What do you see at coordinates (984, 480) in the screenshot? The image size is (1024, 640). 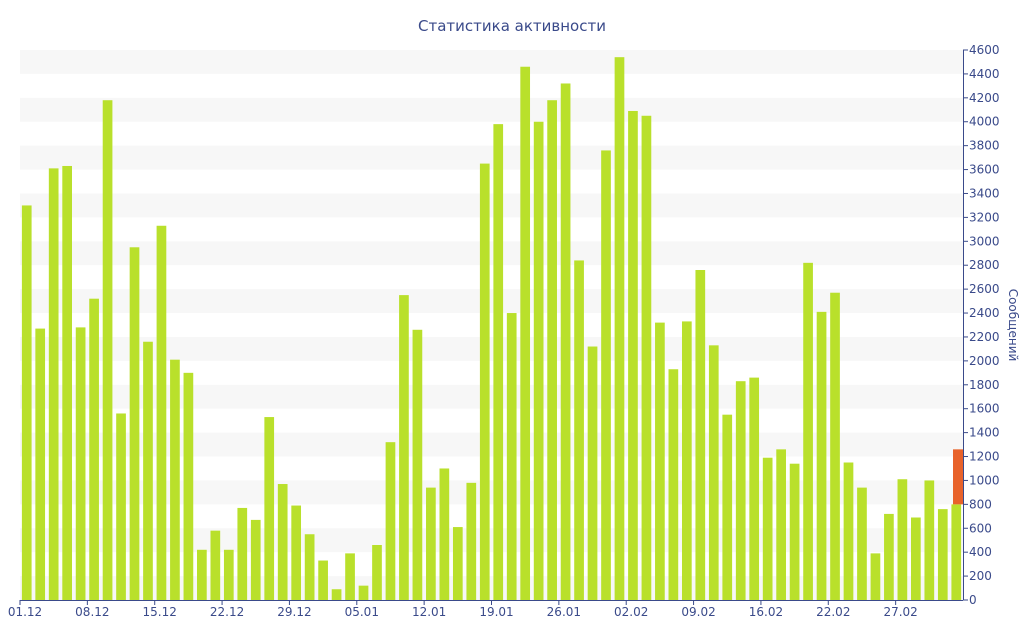 I see `y-tick-label: 1000` at bounding box center [984, 480].